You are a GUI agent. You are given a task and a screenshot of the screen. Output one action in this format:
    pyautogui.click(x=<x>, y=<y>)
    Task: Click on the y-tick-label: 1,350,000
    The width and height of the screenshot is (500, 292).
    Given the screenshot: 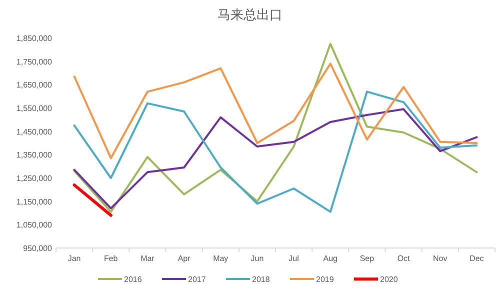 What is the action you would take?
    pyautogui.click(x=34, y=155)
    